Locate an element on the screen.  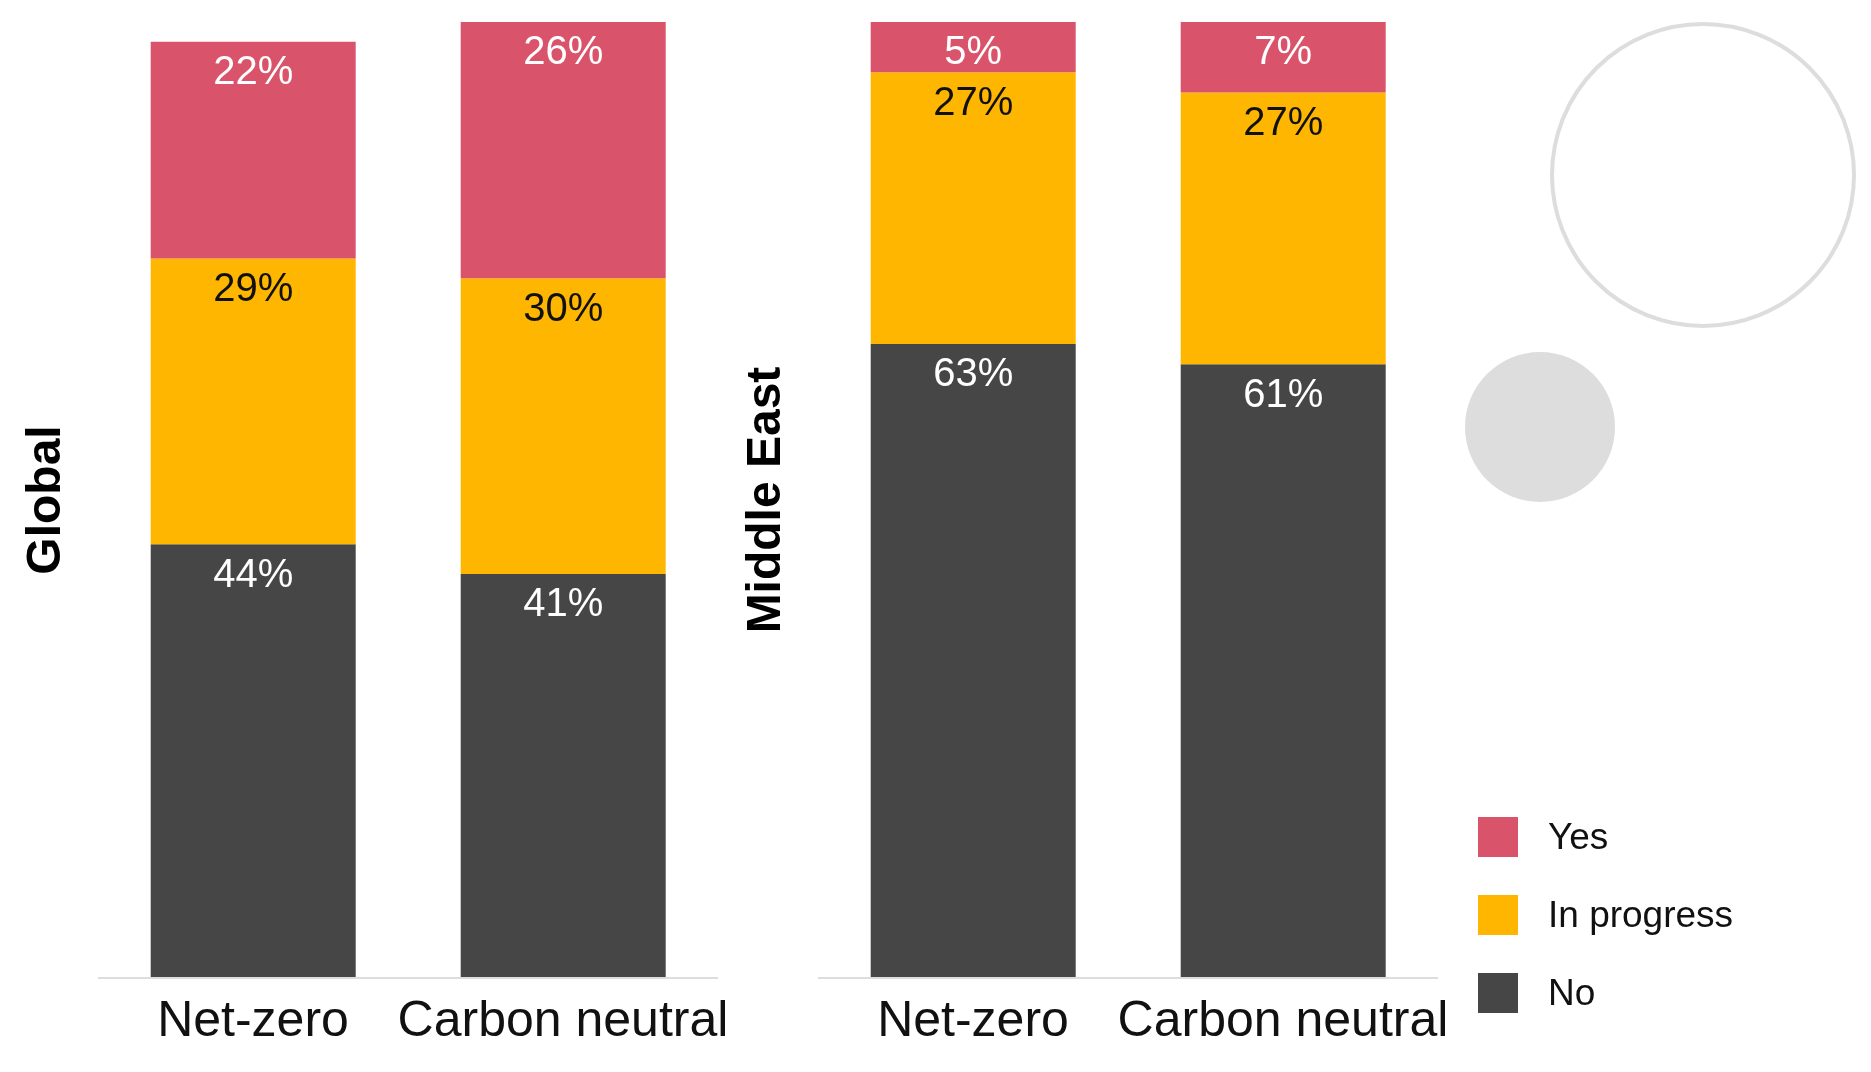
y-axis-title: Middle East is located at coordinates (764, 500).